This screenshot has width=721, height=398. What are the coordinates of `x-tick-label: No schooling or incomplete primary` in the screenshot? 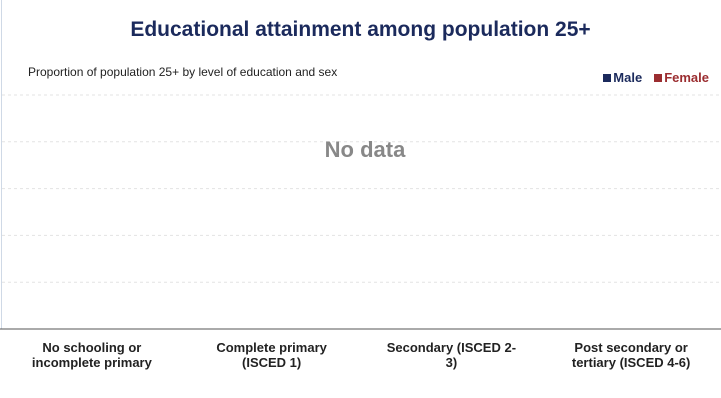 It's located at (91, 355).